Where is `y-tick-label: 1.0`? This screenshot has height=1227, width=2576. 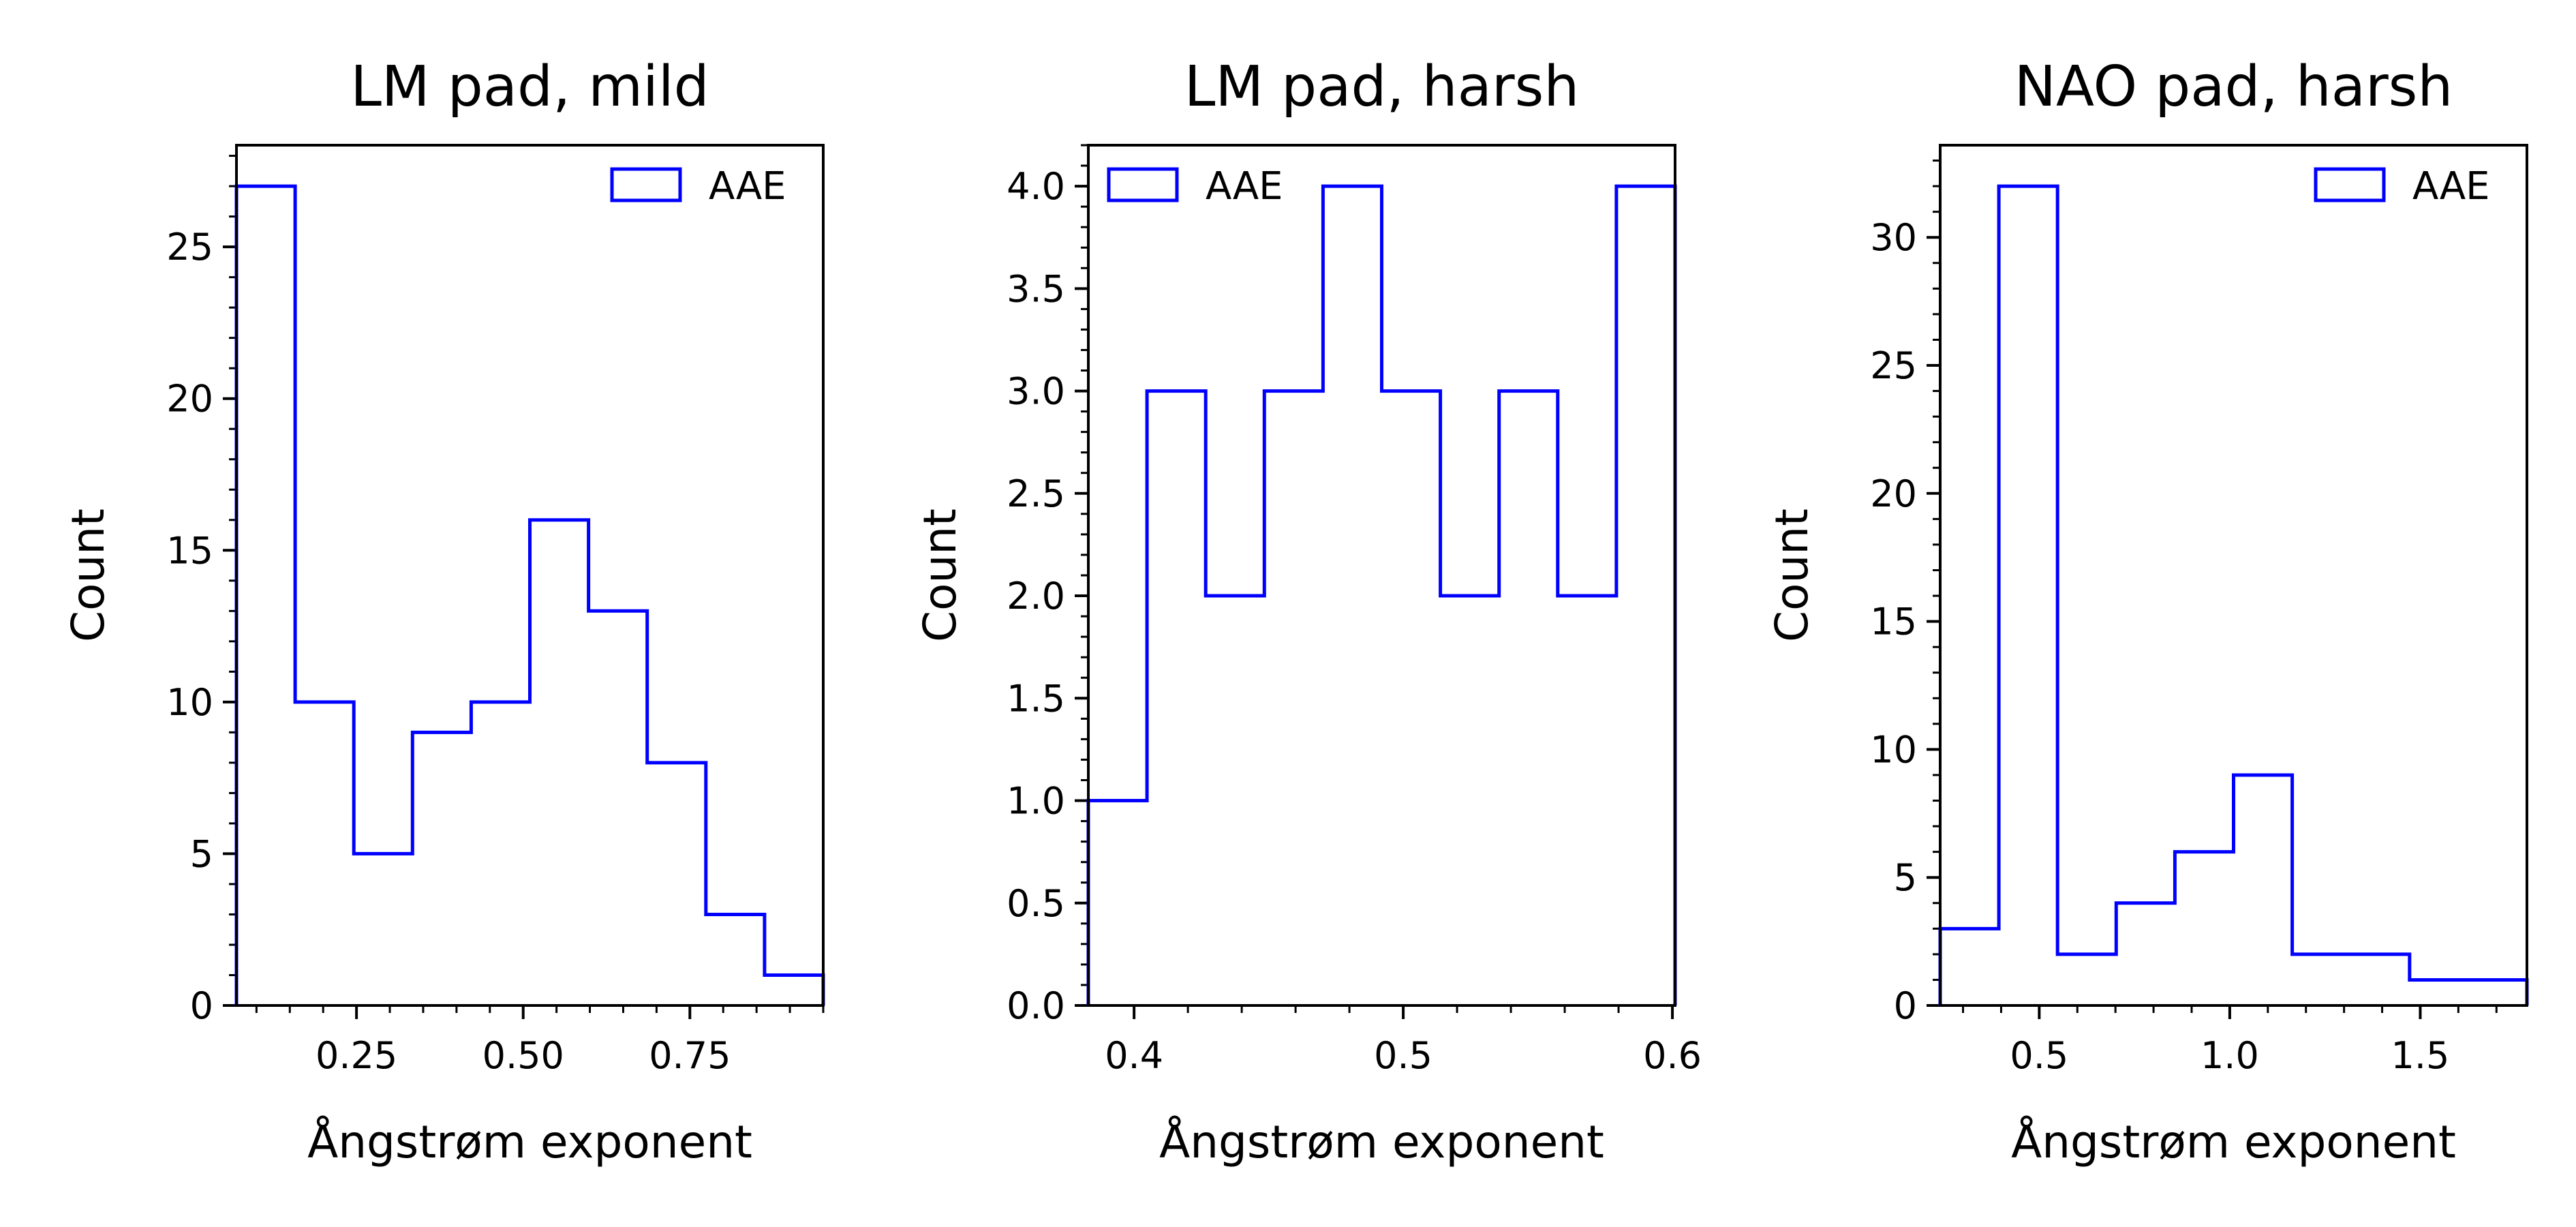
y-tick-label: 1.0 is located at coordinates (1036, 801).